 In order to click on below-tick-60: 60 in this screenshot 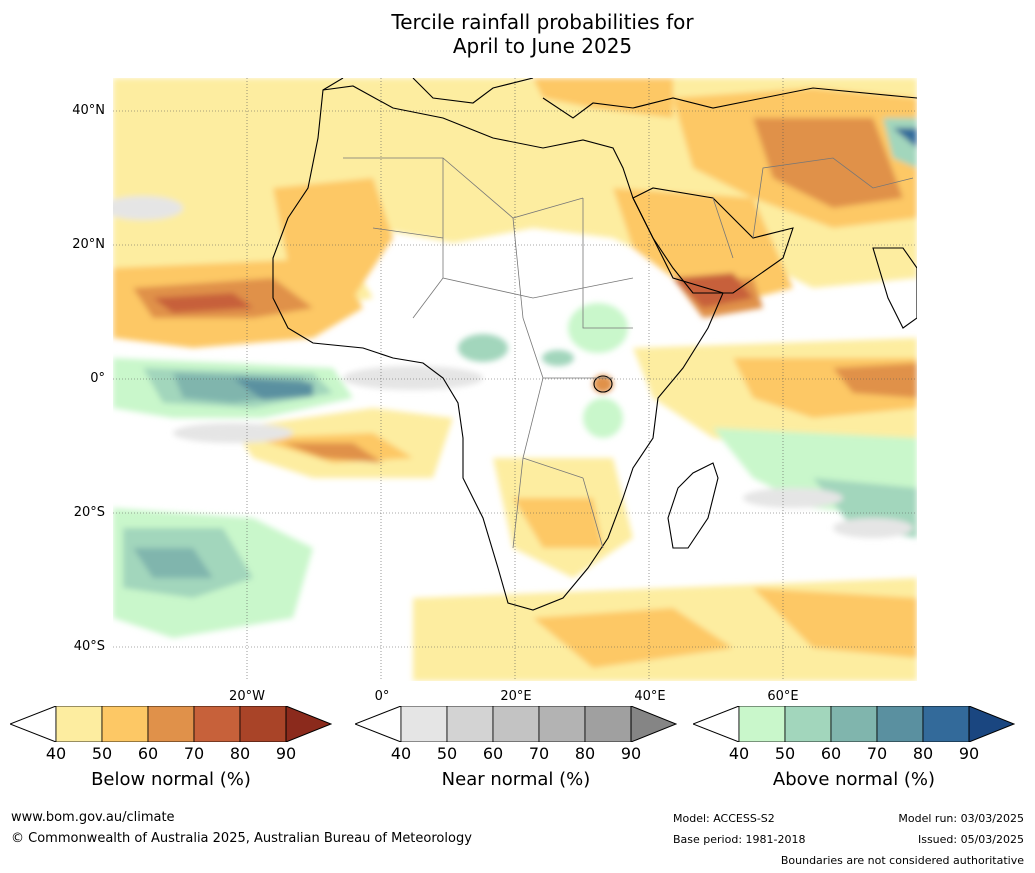, I will do `click(148, 753)`.